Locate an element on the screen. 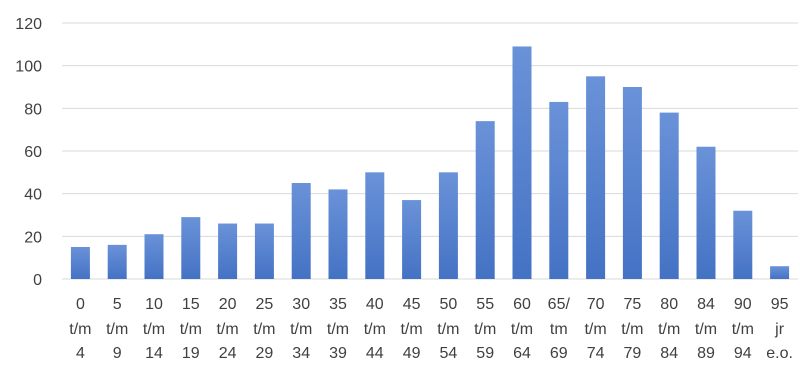 The width and height of the screenshot is (800, 365). x-category-label-line: 15 is located at coordinates (191, 304).